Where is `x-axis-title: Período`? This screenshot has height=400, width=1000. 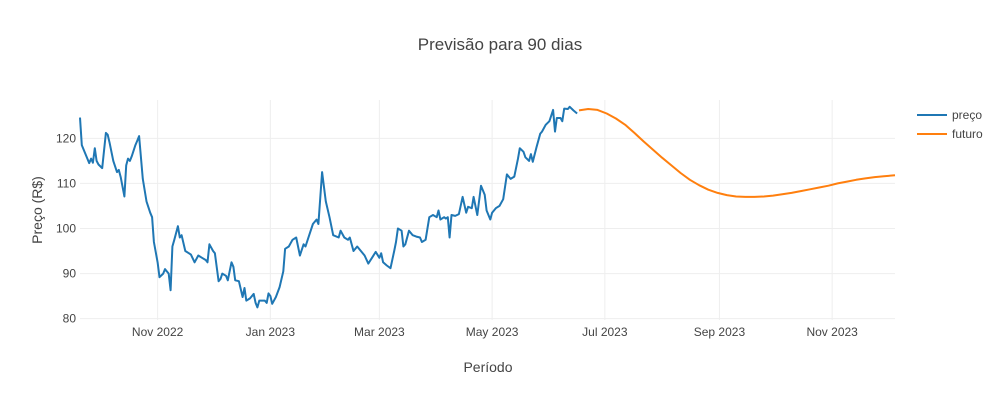 x-axis-title: Período is located at coordinates (487, 367).